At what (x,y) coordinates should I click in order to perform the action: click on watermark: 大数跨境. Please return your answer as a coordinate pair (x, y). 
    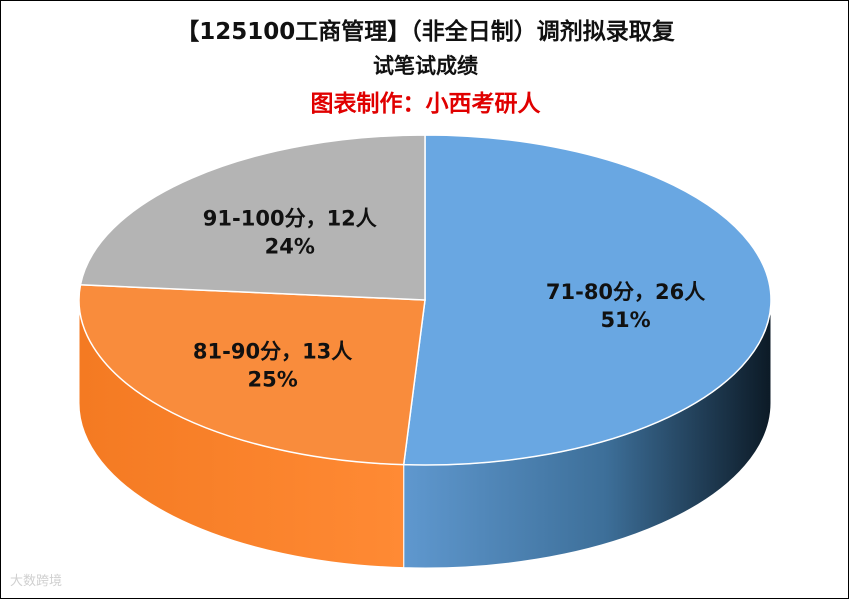
    Looking at the image, I should click on (36, 581).